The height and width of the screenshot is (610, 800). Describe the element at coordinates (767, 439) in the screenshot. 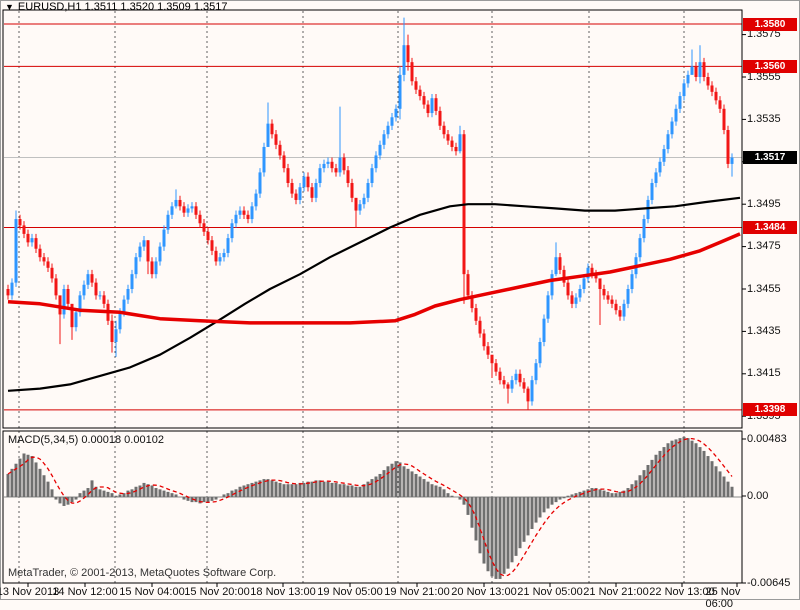

I see `macd-axis-label: 0.00483` at that location.